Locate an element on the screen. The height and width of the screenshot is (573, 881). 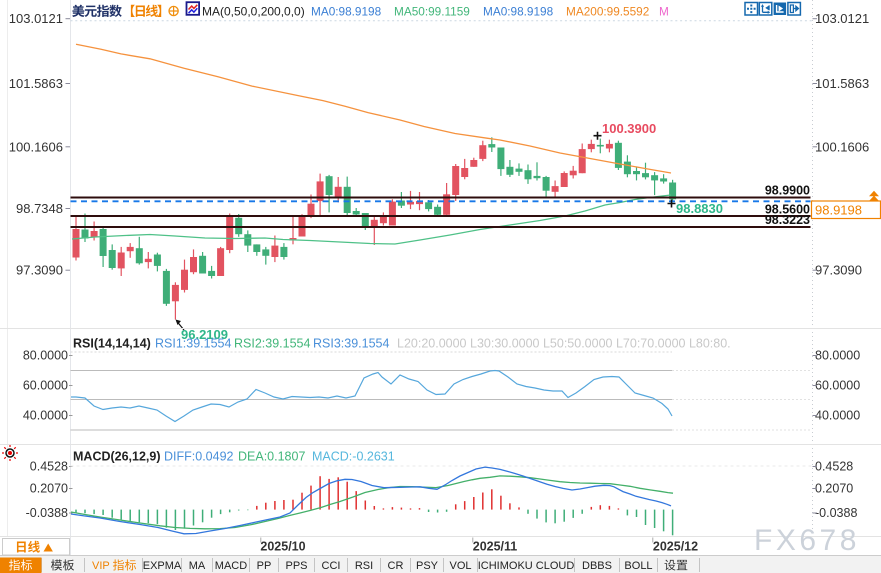
svg-text: M is located at coordinates (664, 11).